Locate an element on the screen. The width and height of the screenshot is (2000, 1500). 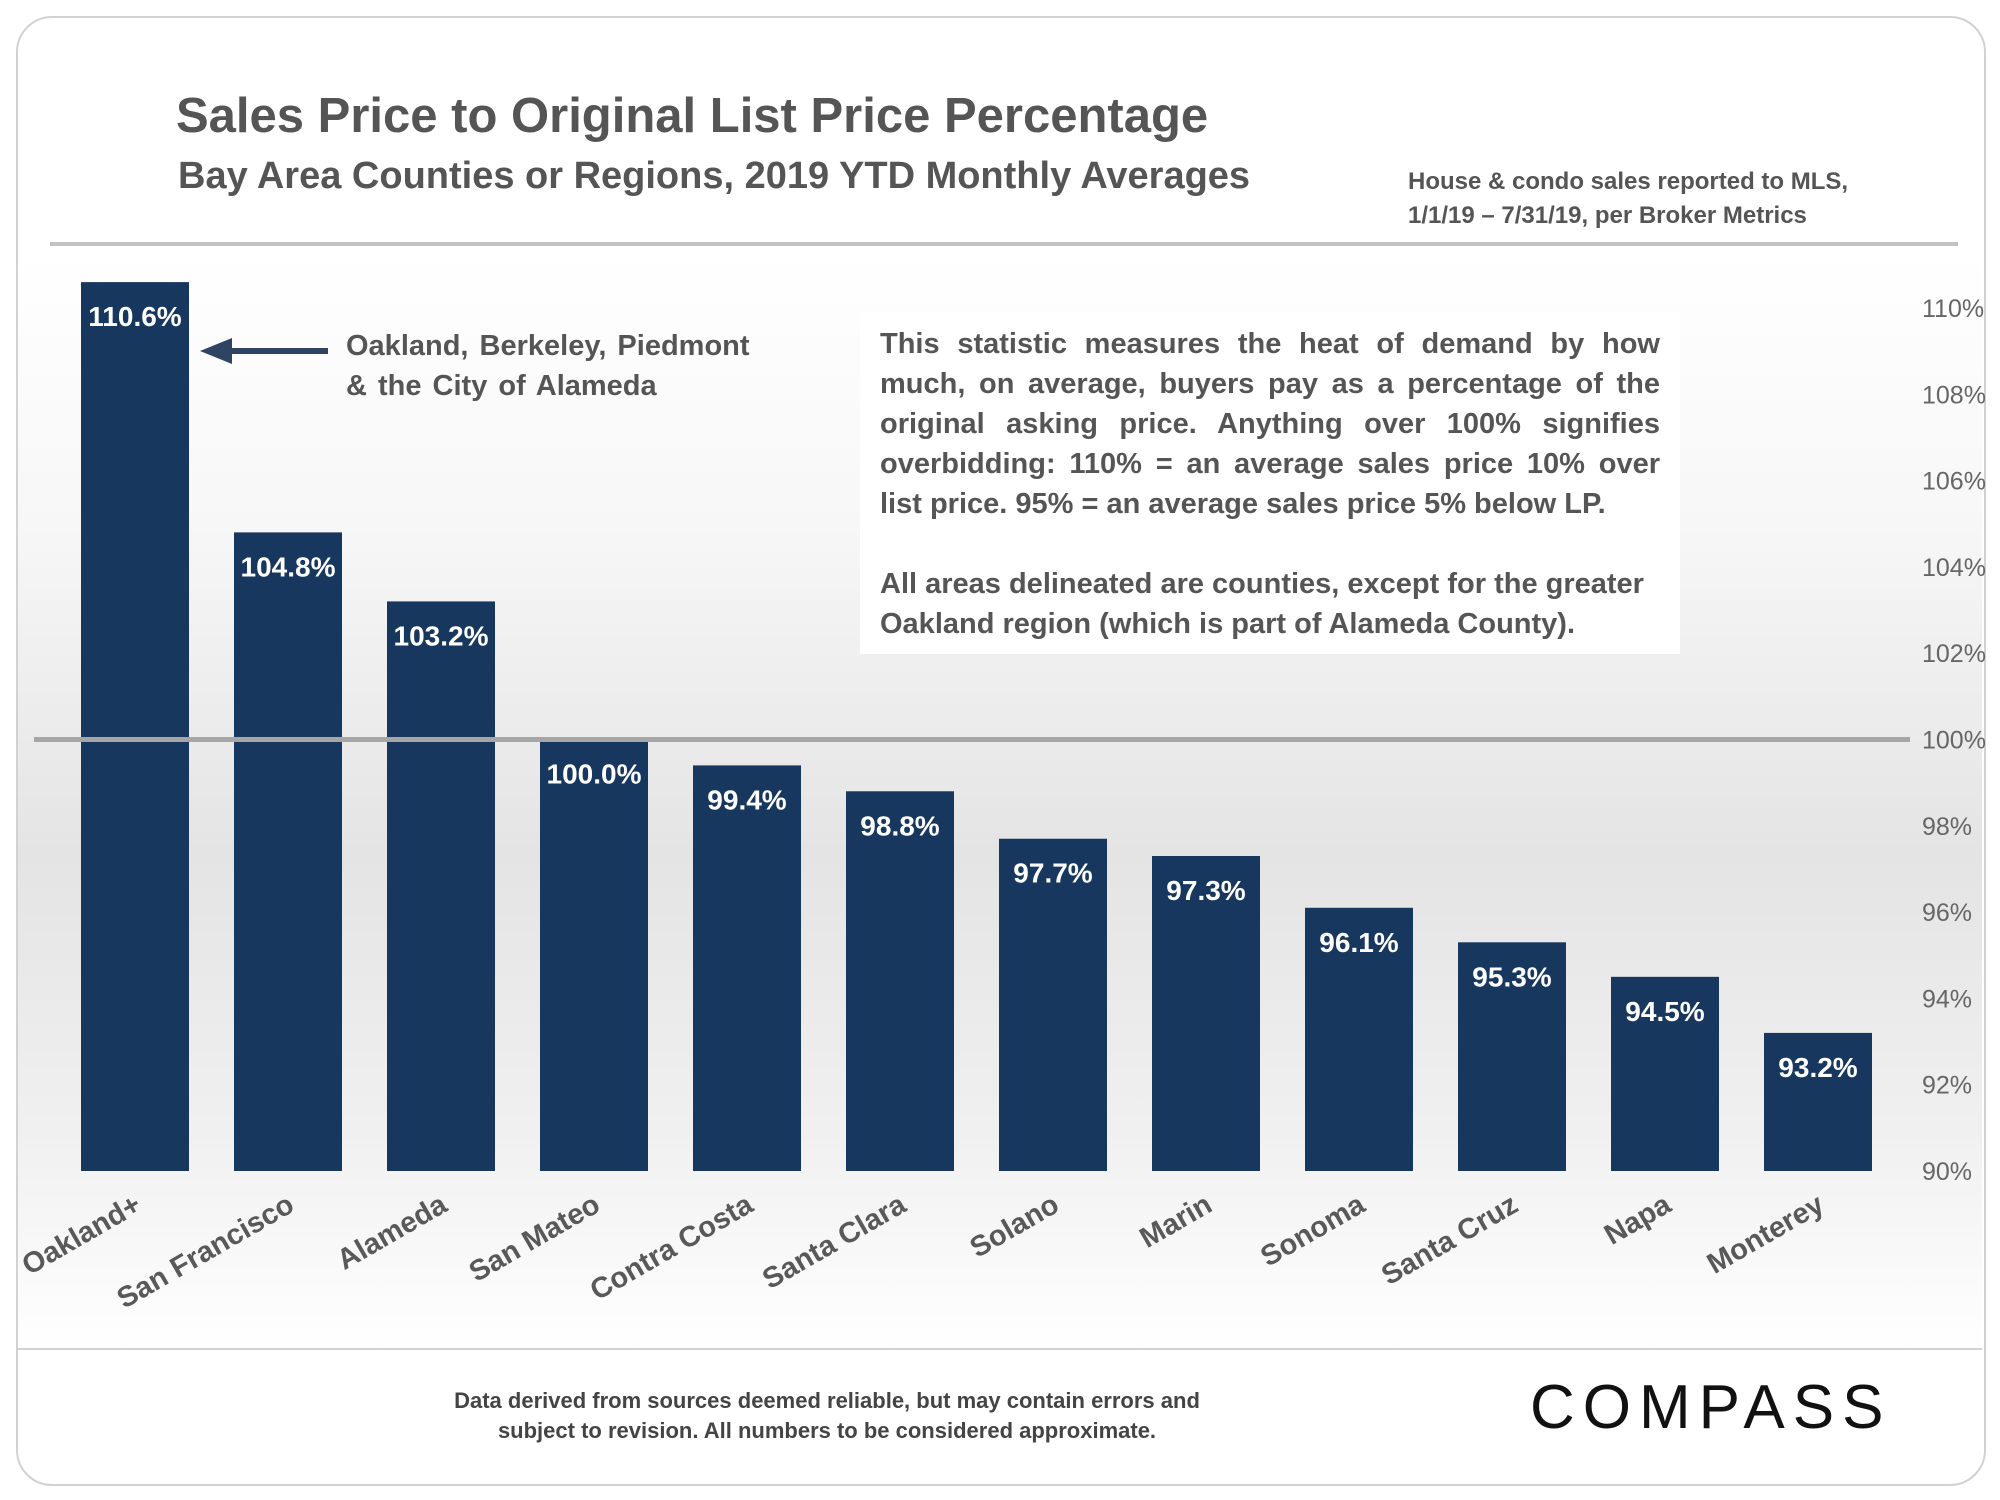
y-tick-label-90: 90% is located at coordinates (1947, 1172).